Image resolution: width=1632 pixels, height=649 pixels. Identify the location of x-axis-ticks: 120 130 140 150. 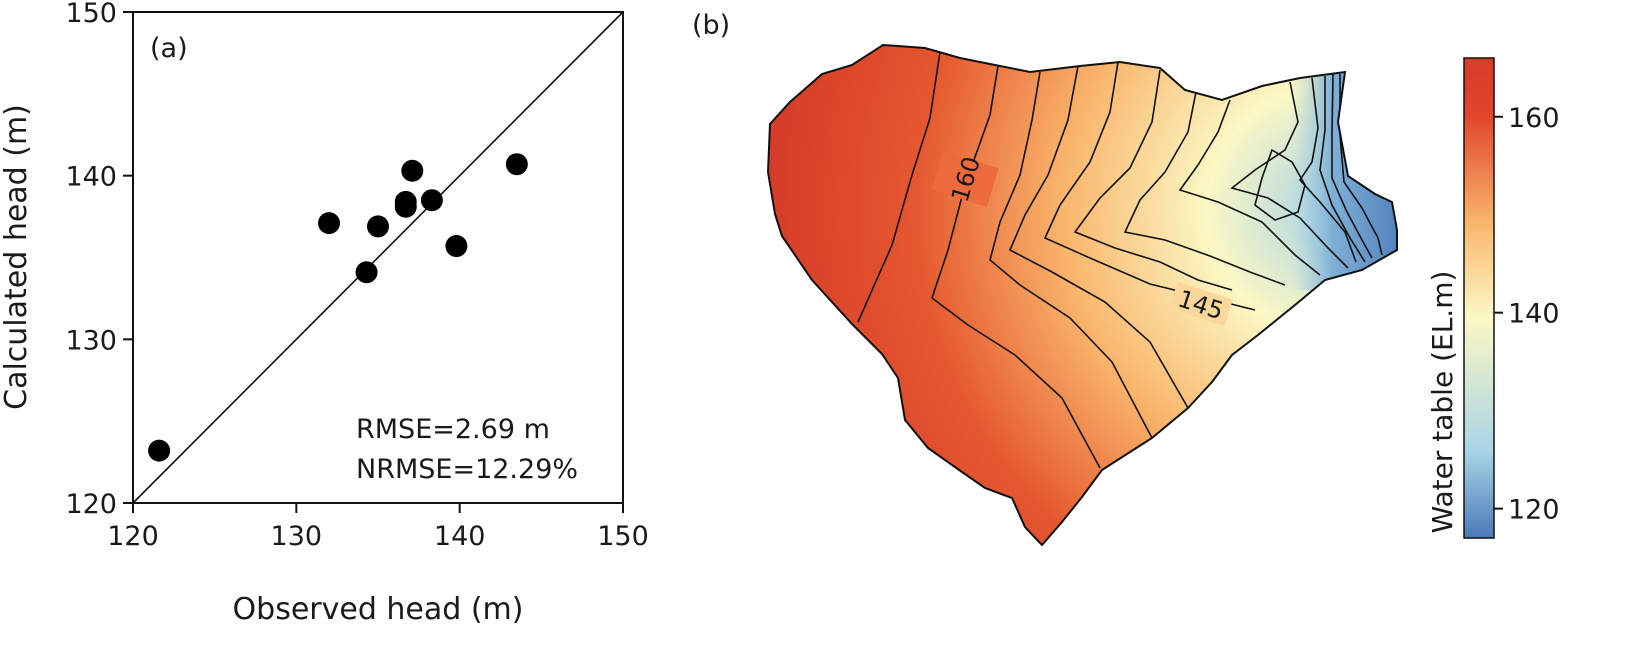
(378, 527).